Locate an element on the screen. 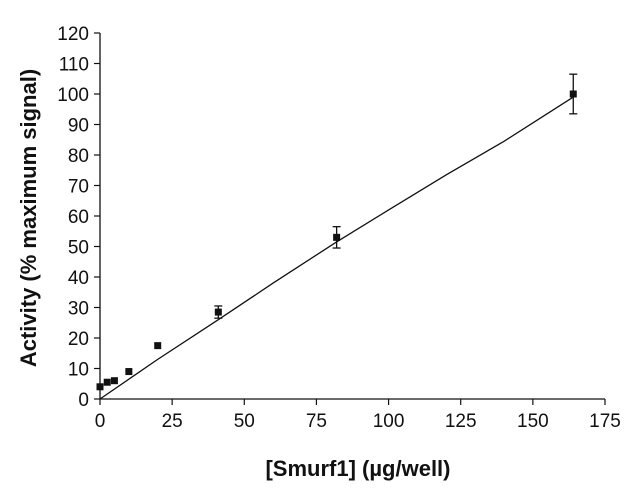 The image size is (640, 491). y-tick-label: 90 is located at coordinates (78, 126).